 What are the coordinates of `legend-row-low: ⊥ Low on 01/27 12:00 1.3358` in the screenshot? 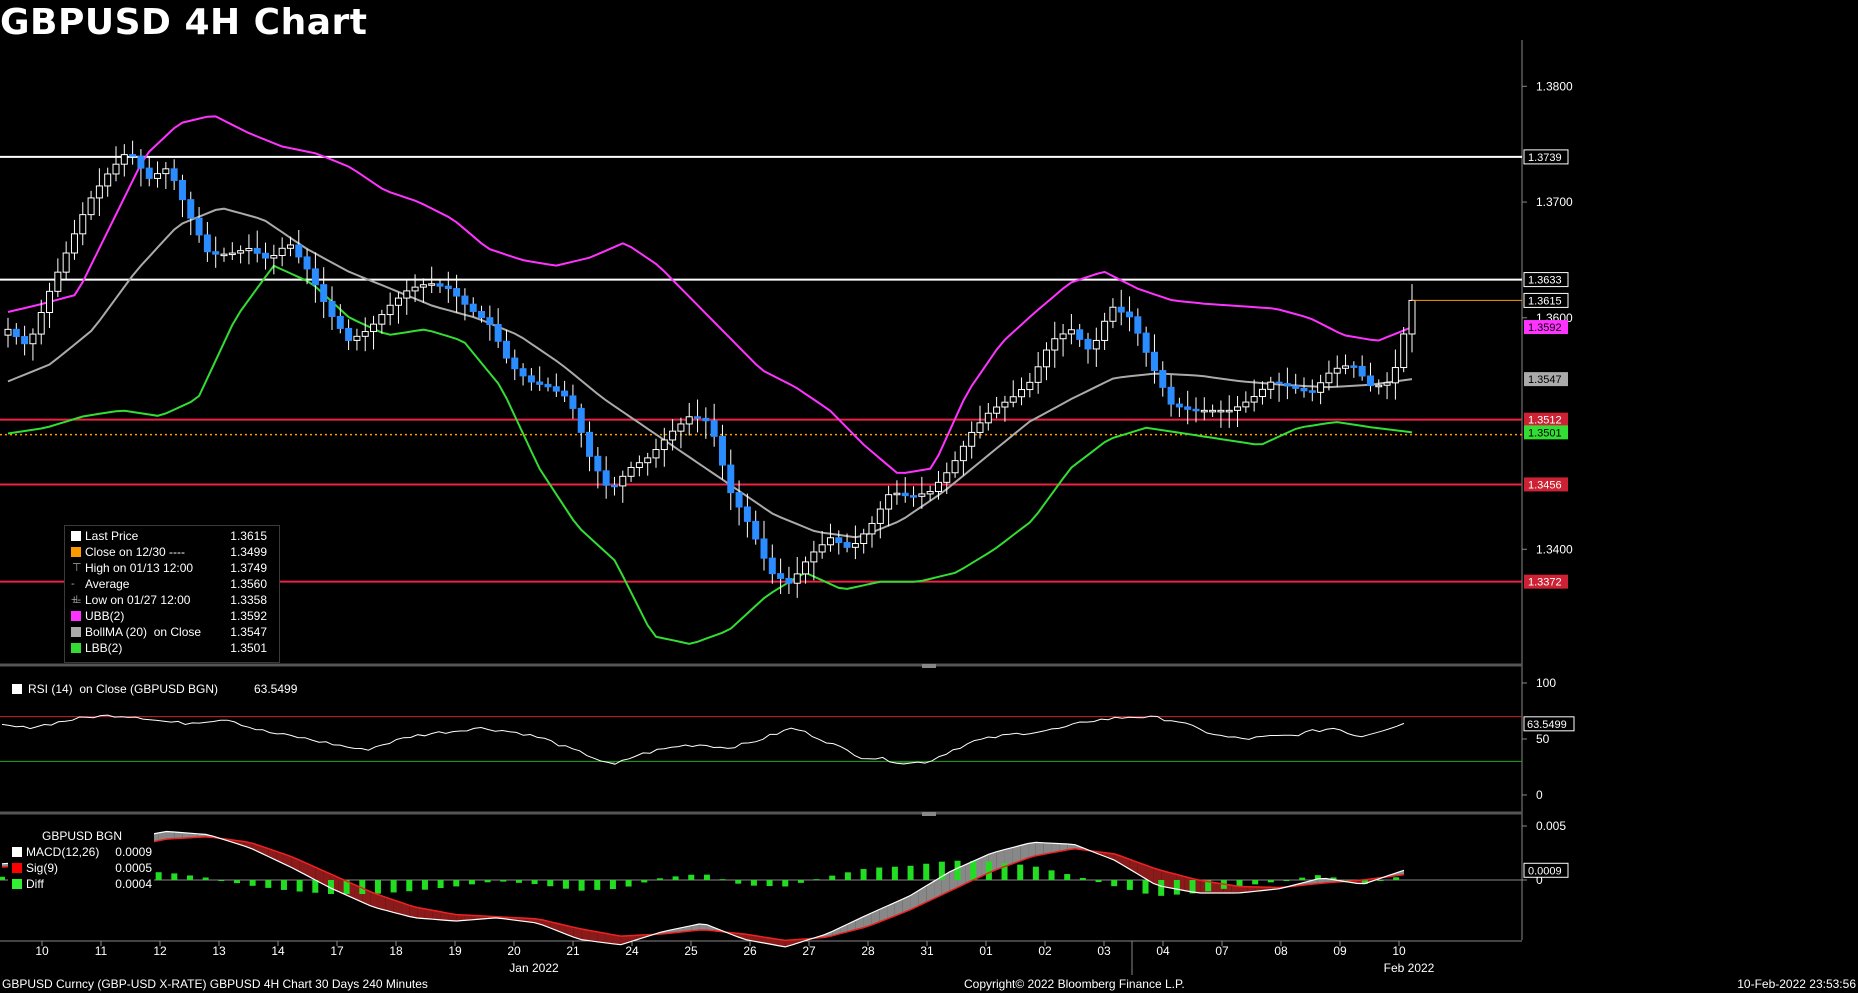 It's located at (171, 600).